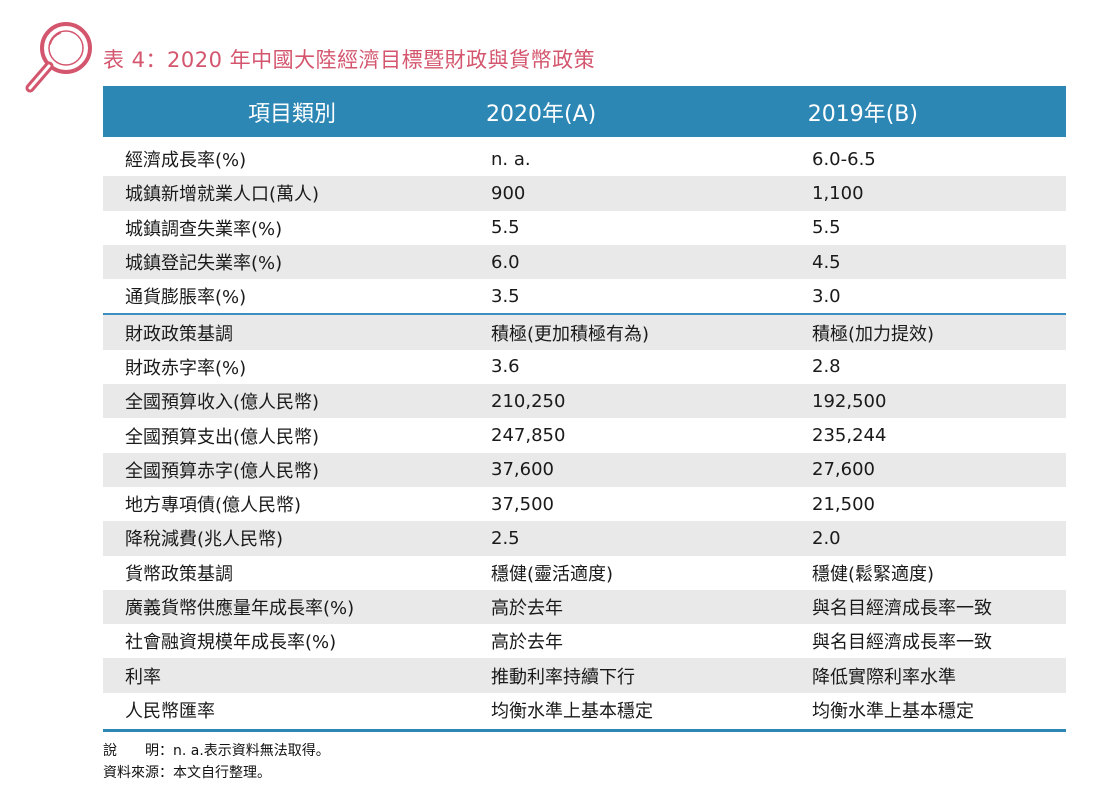  What do you see at coordinates (186, 161) in the screenshot?
I see `row-item: 經濟成長率(%)` at bounding box center [186, 161].